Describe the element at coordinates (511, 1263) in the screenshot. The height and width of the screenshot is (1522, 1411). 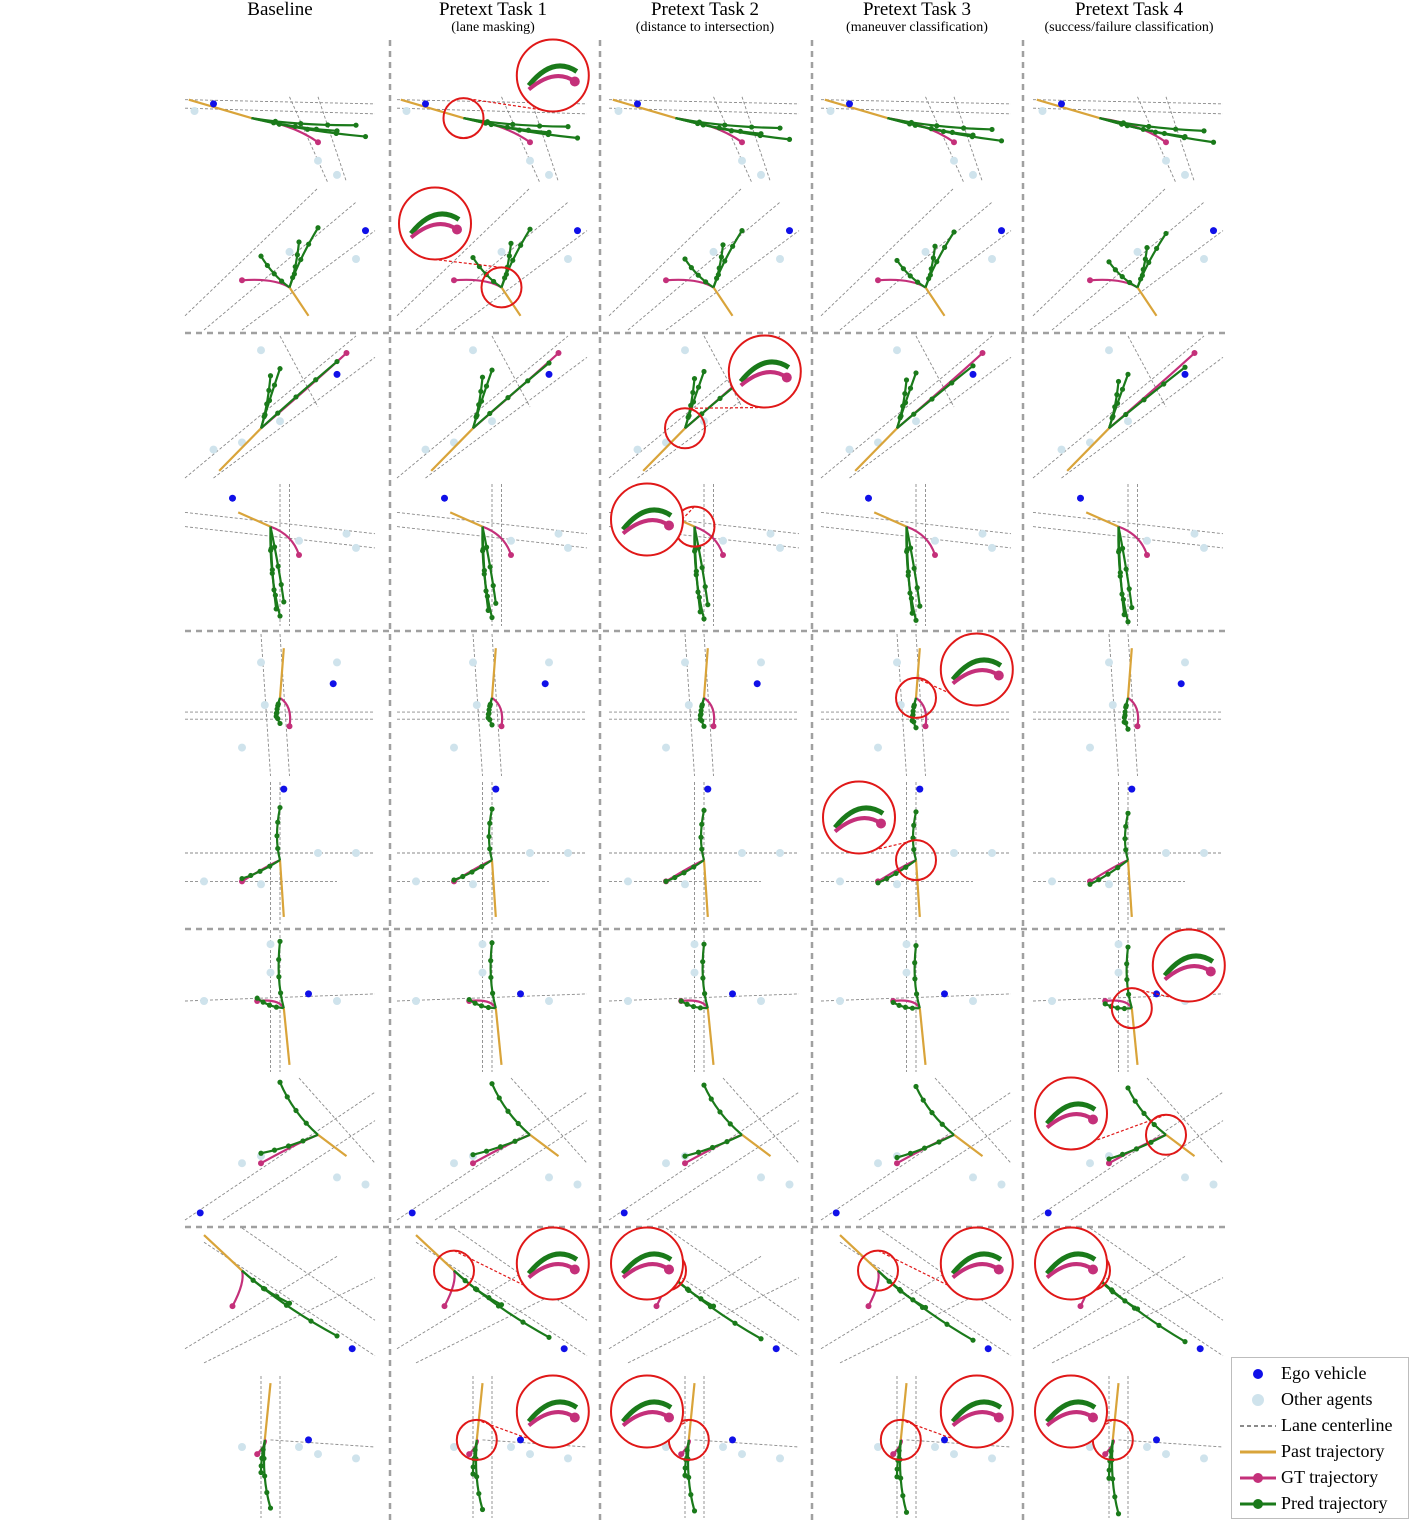
I see `zoom-callout` at that location.